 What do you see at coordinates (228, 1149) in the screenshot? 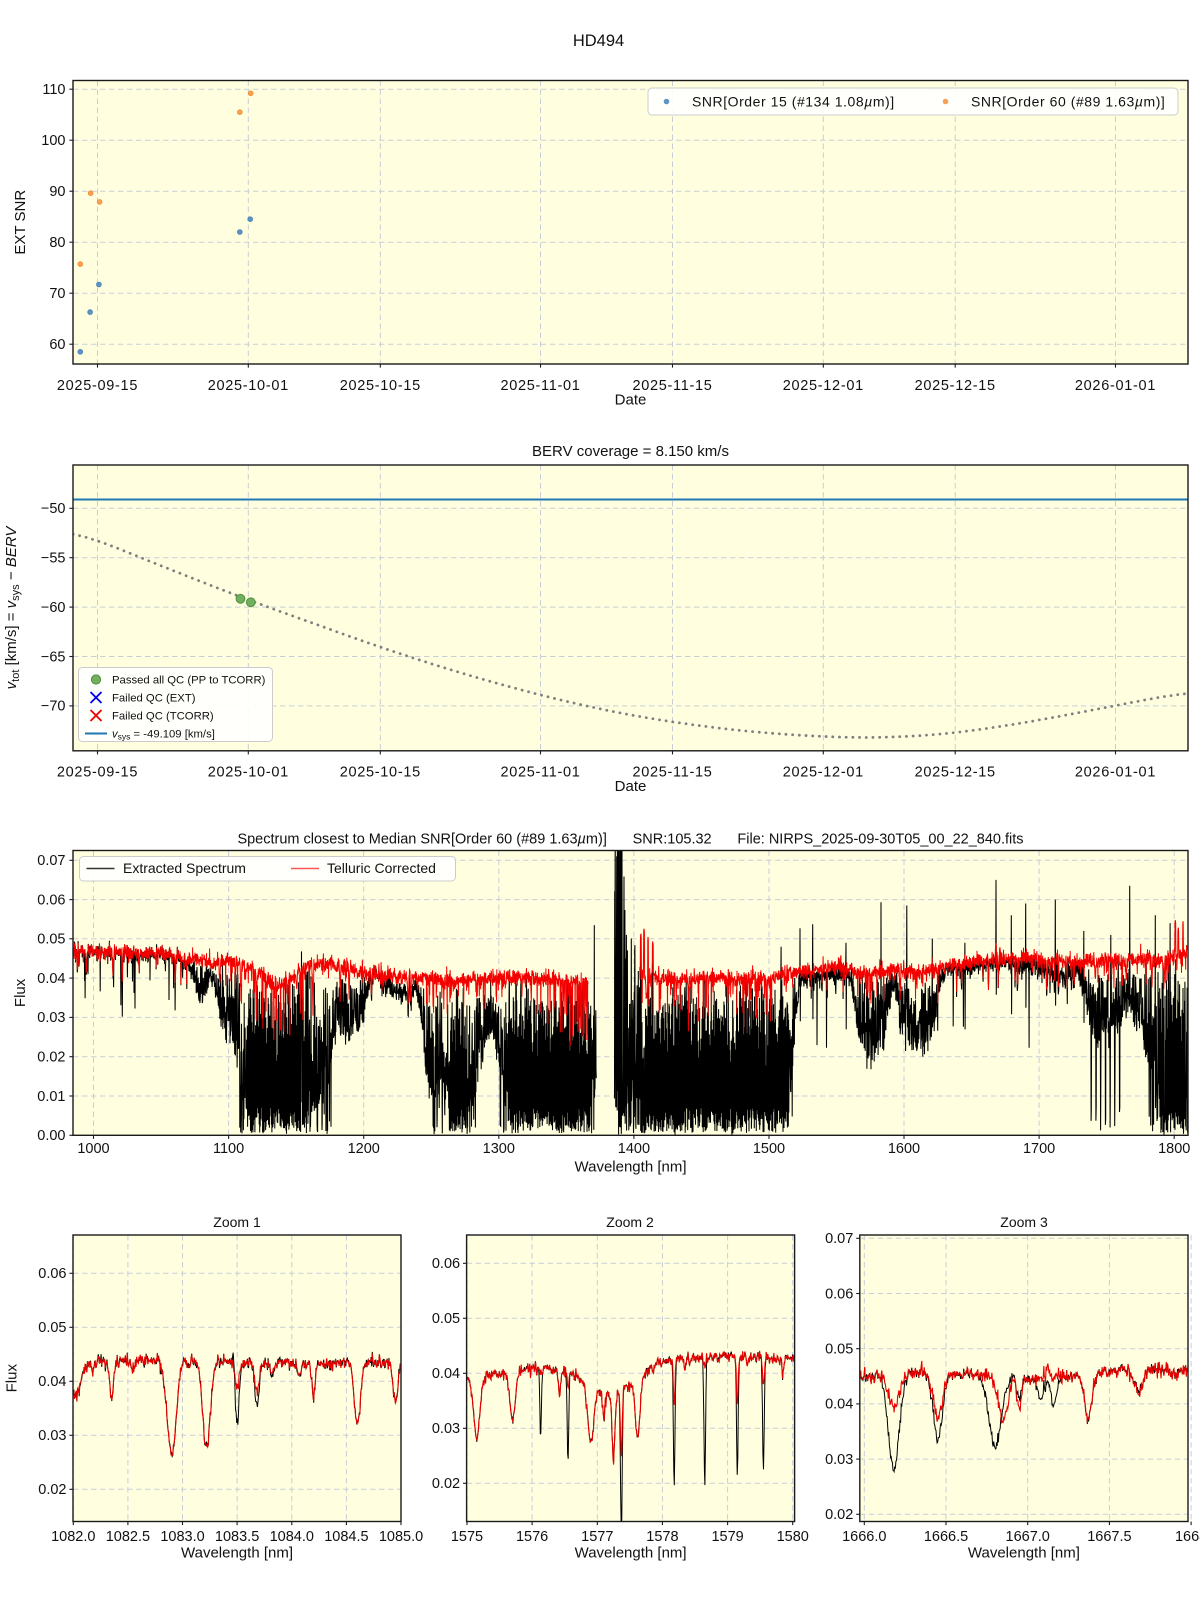
I see `svg-text: 1100` at bounding box center [228, 1149].